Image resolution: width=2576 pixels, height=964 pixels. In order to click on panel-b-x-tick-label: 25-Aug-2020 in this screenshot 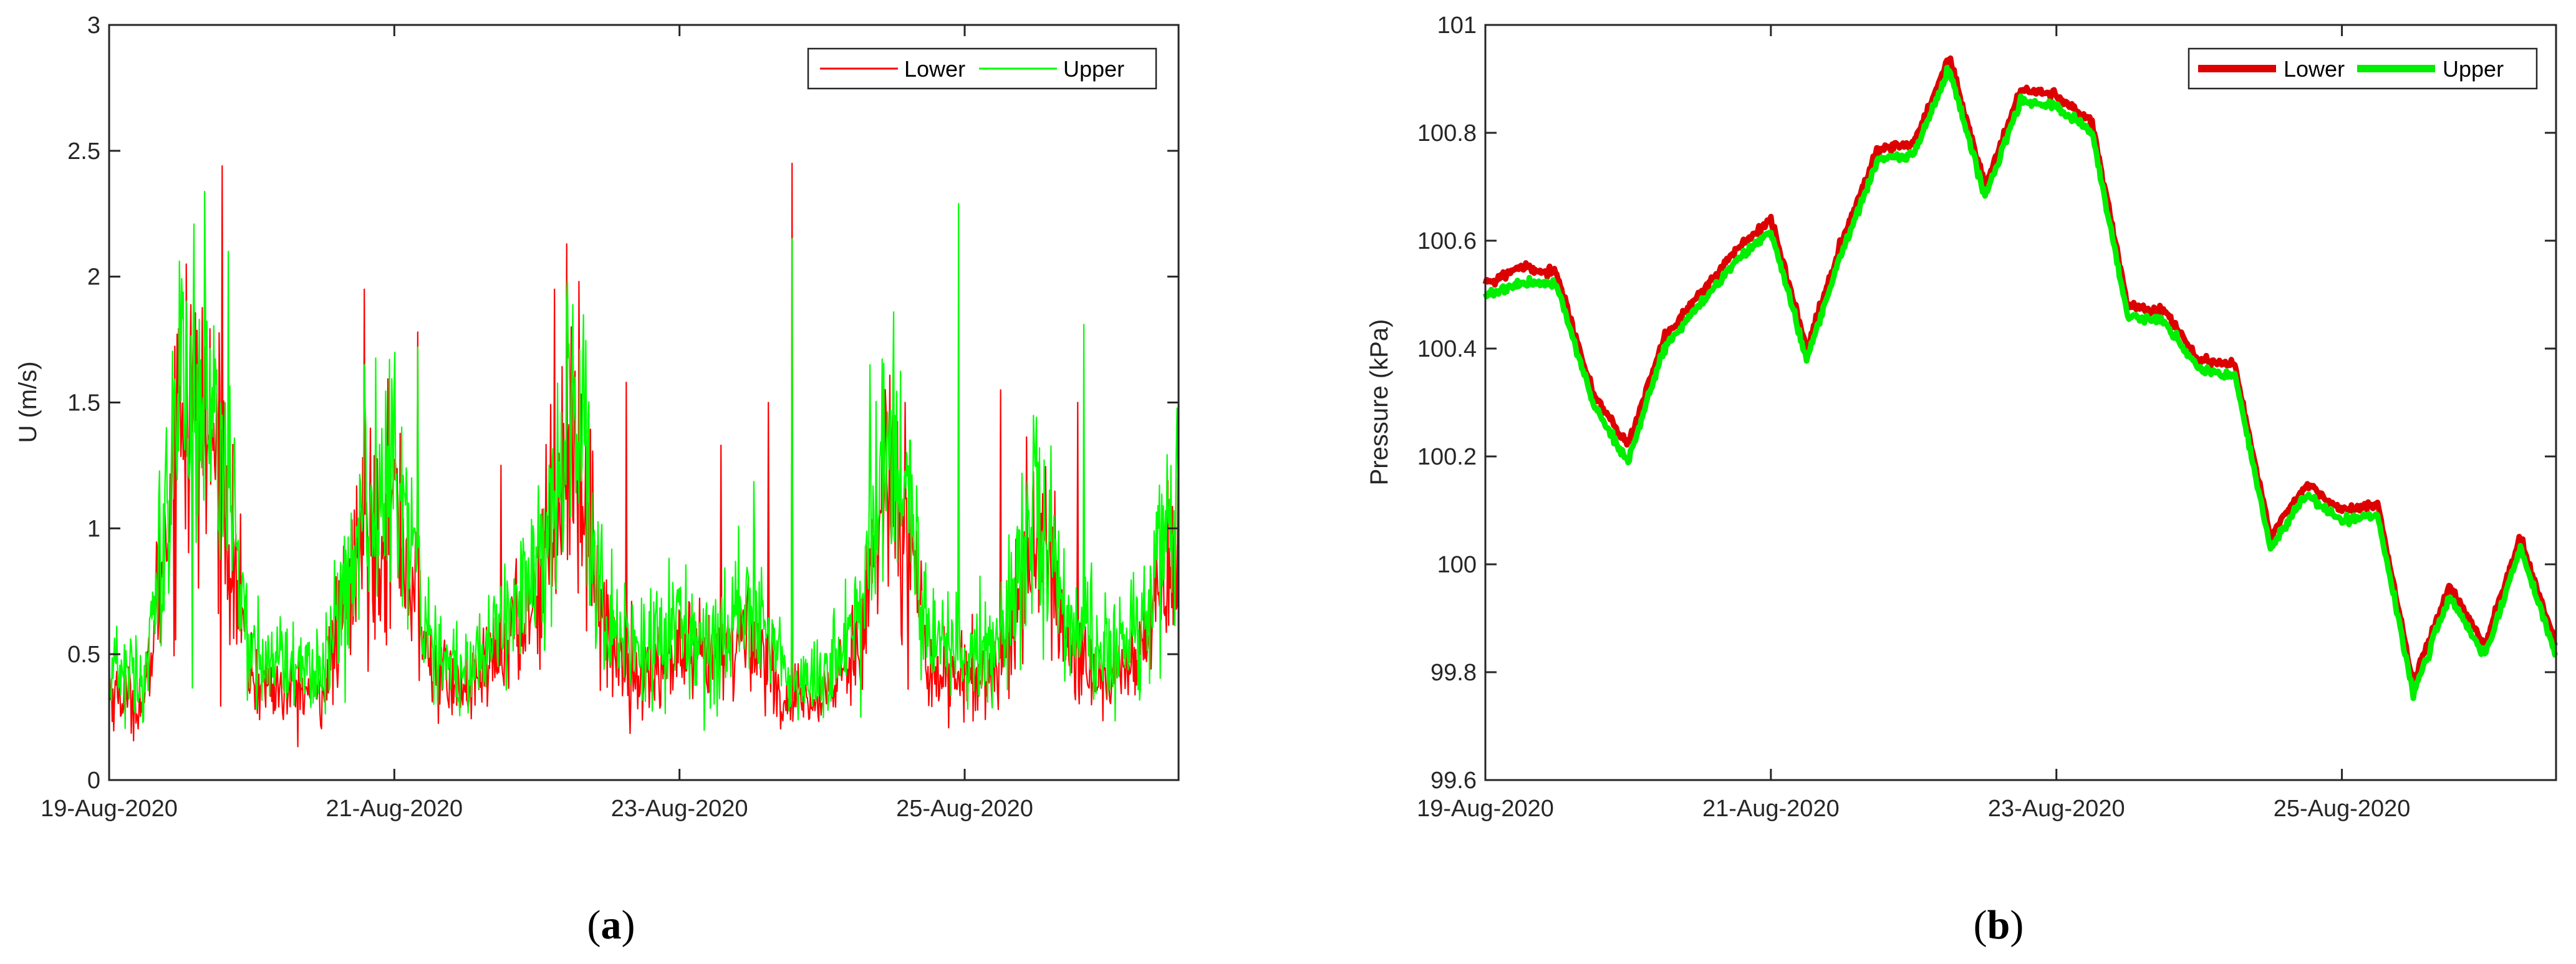, I will do `click(2342, 809)`.